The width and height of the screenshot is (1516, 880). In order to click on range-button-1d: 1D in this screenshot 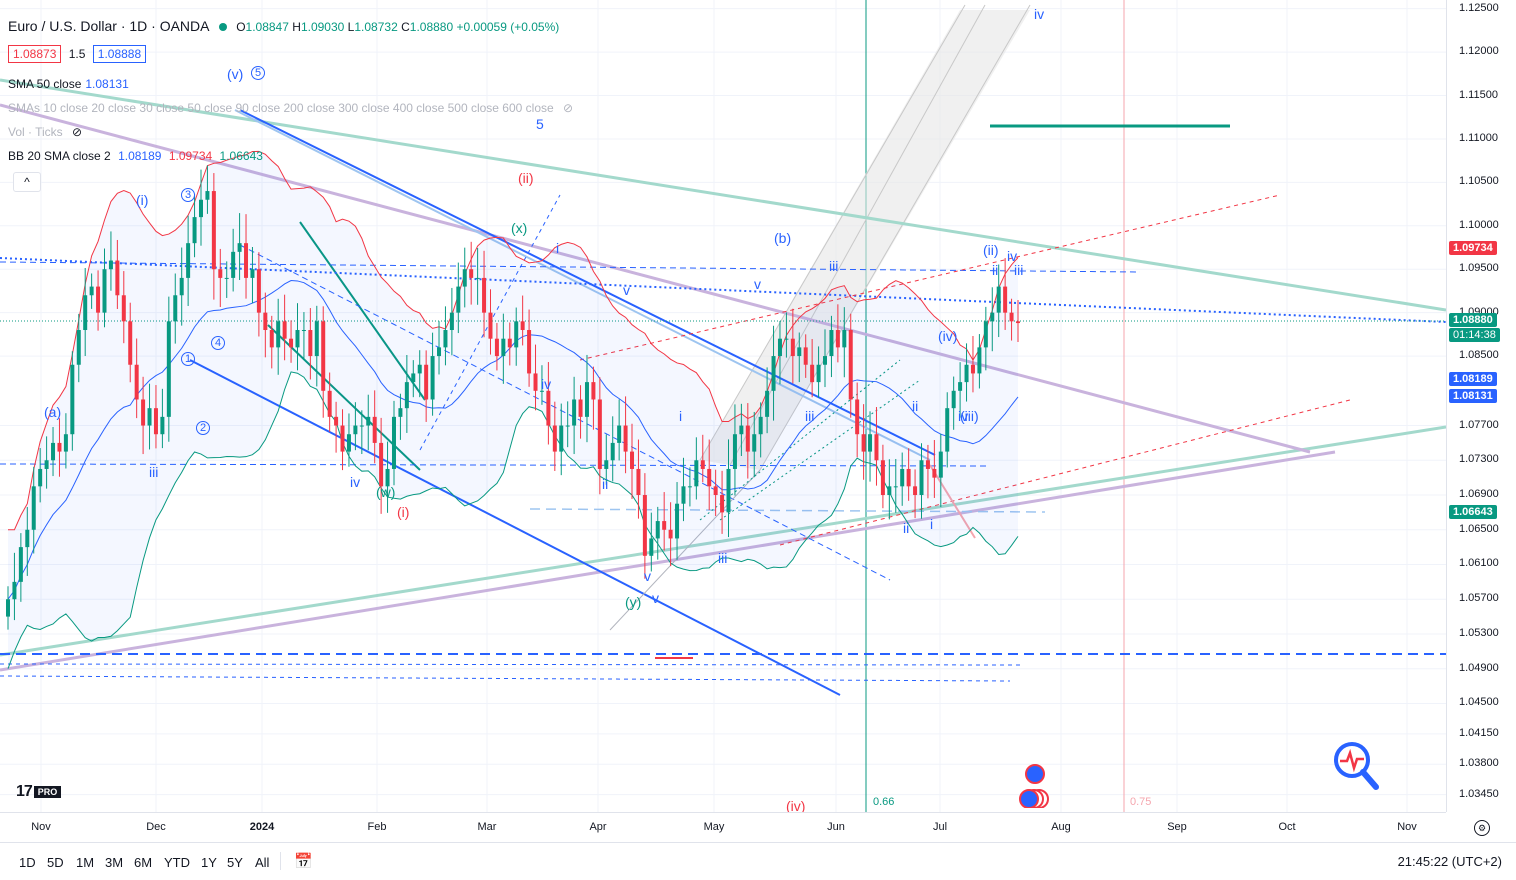, I will do `click(27, 862)`.